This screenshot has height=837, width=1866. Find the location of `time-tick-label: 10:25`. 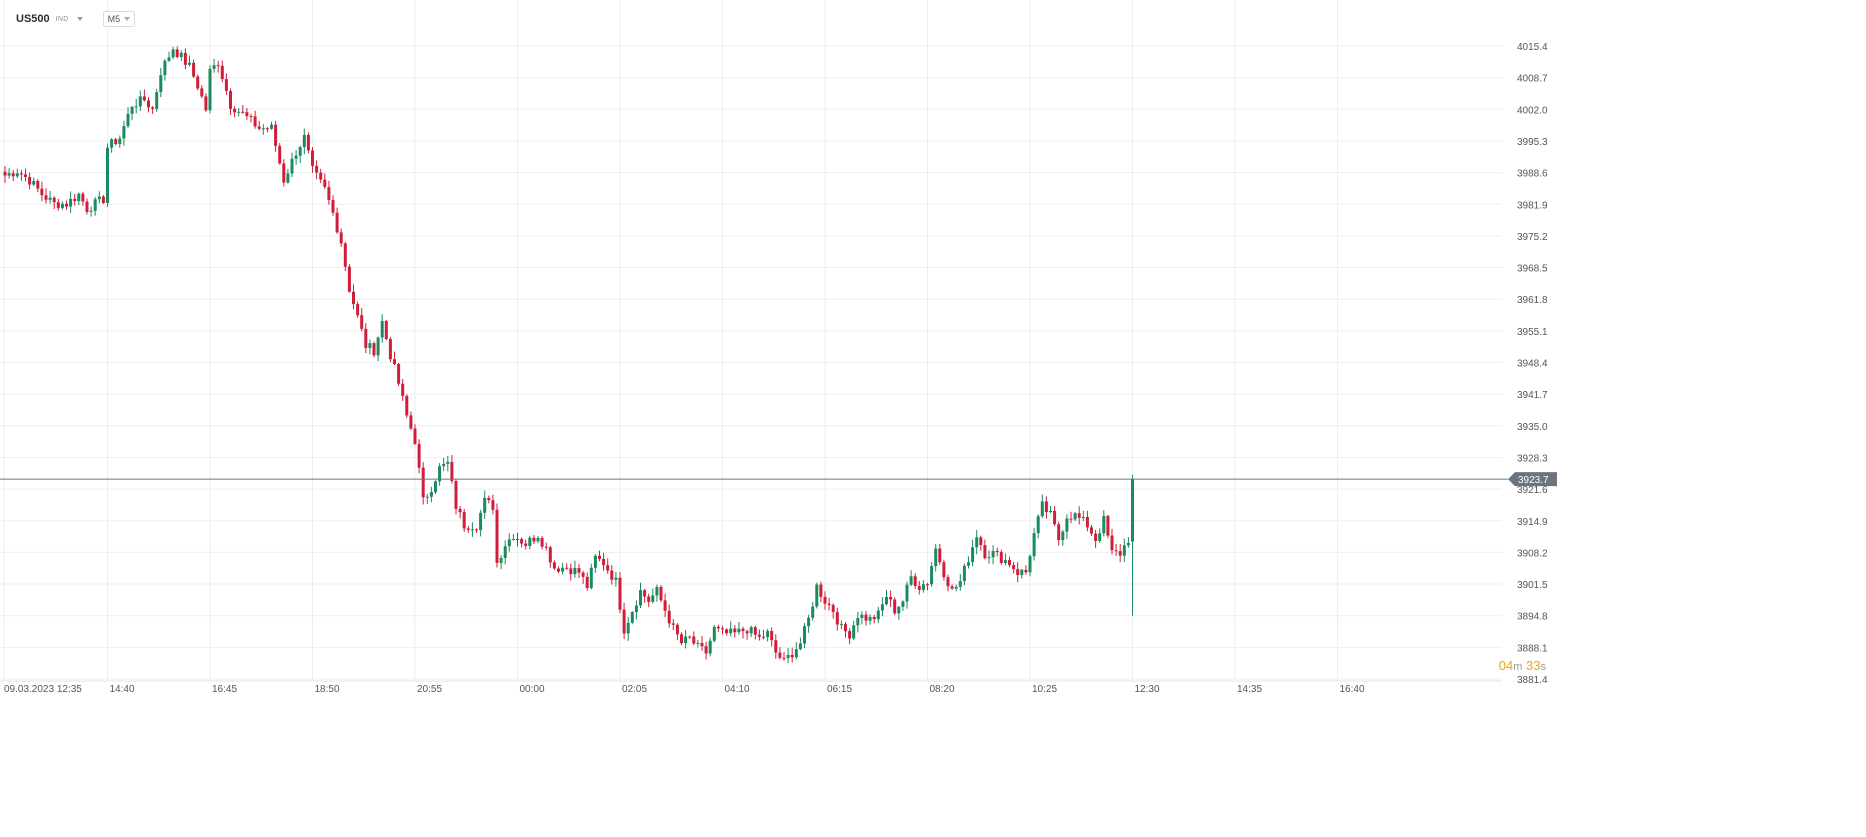

time-tick-label: 10:25 is located at coordinates (1044, 689).